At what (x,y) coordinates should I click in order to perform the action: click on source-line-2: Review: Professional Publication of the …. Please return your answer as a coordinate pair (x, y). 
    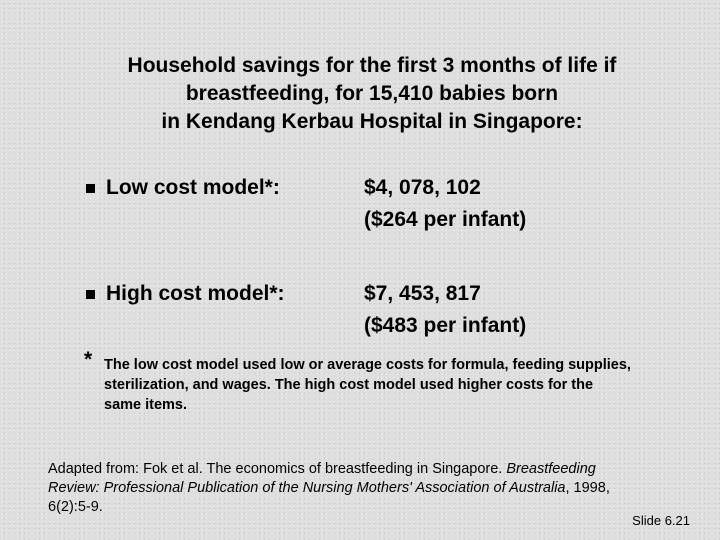
    Looking at the image, I should click on (368, 488).